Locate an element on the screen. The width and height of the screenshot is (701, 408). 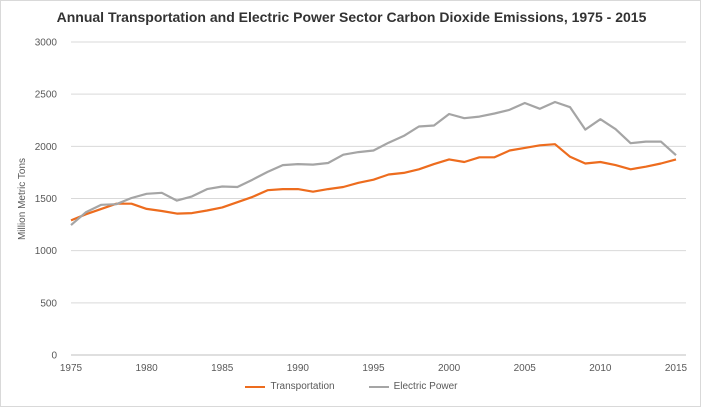
legend: Transportation Electric Power is located at coordinates (351, 386).